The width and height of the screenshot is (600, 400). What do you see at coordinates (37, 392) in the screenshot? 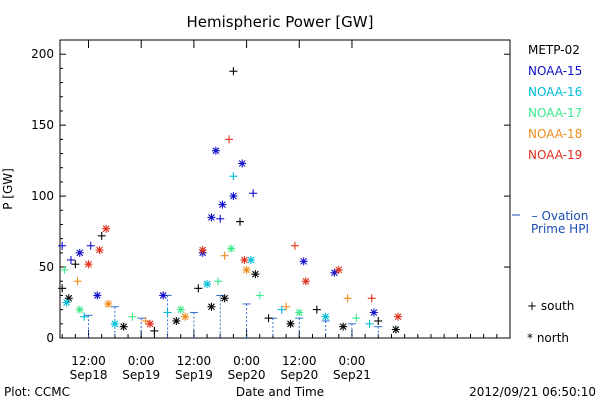
I see `footer-left: Plot: CCMC` at bounding box center [37, 392].